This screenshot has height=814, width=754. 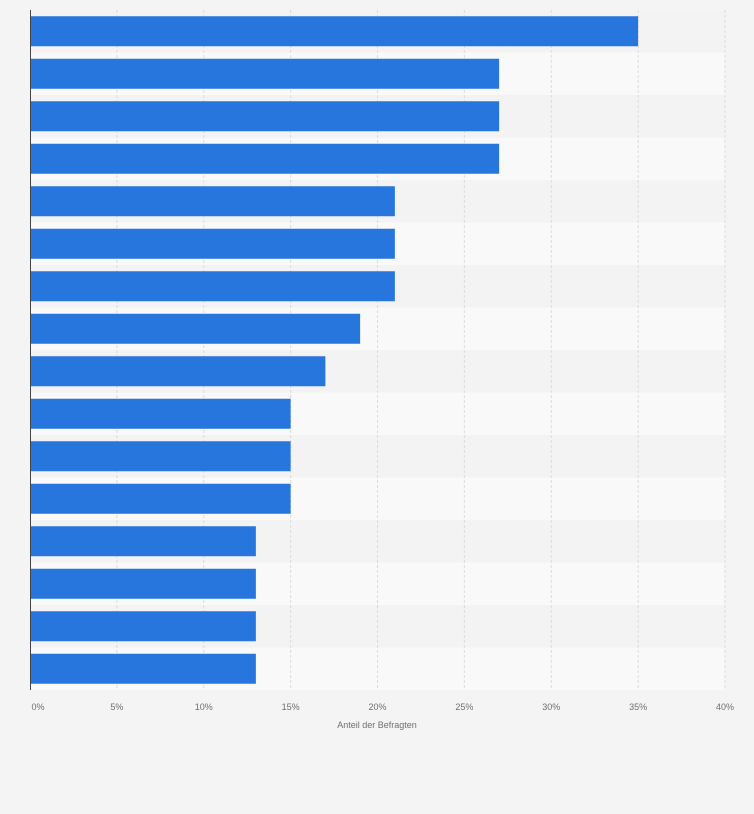 What do you see at coordinates (291, 707) in the screenshot?
I see `tick-label: 15%` at bounding box center [291, 707].